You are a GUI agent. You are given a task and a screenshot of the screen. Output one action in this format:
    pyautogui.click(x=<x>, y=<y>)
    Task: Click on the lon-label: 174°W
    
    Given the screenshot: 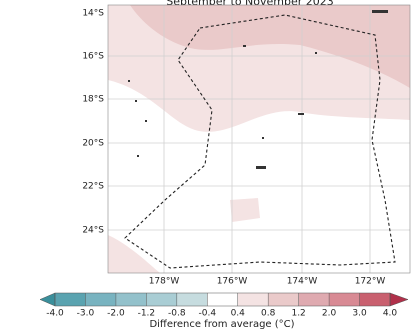 What is the action you would take?
    pyautogui.click(x=302, y=282)
    